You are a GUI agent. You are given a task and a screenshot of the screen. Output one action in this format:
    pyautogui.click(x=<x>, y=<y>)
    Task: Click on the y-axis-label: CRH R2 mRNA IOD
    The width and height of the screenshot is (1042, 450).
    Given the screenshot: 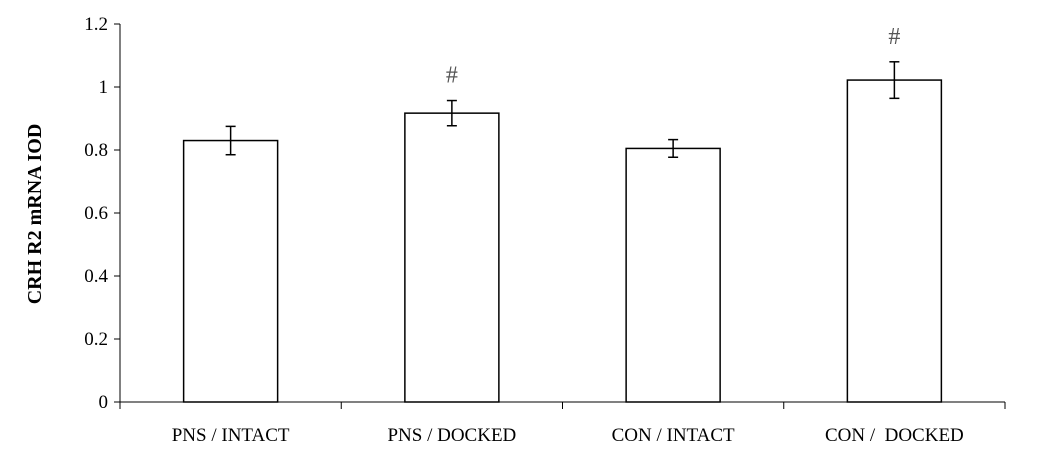 What is the action you would take?
    pyautogui.click(x=35, y=214)
    